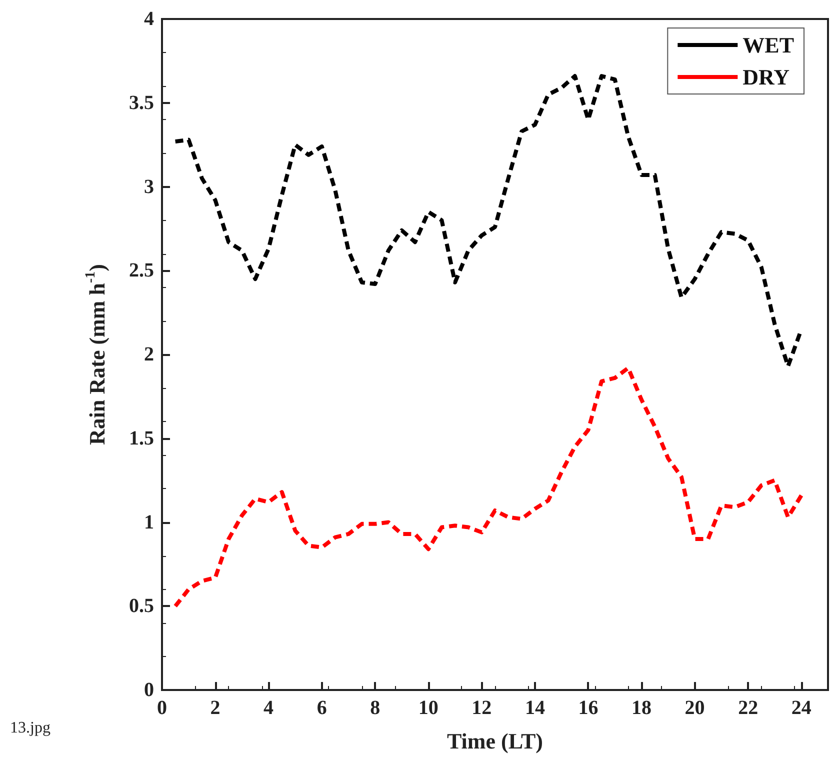  I want to click on x-tick-label: 22, so click(748, 708).